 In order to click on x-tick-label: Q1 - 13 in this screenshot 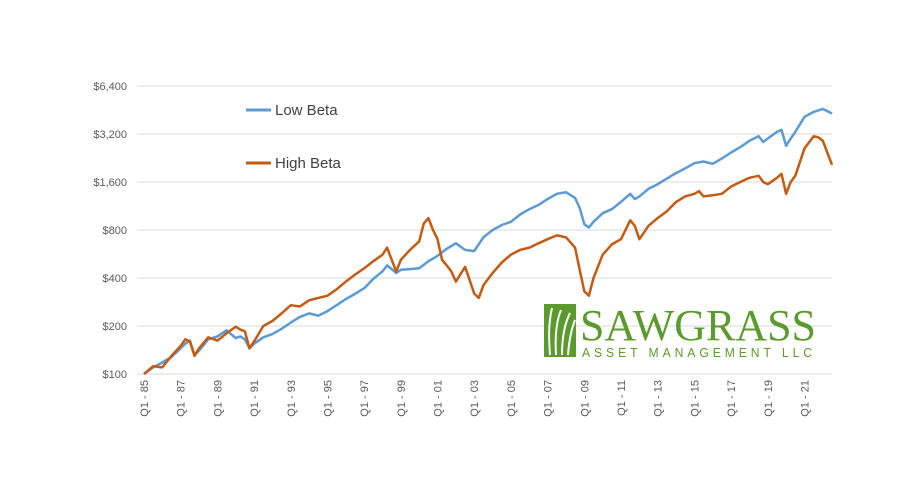, I will do `click(659, 398)`.